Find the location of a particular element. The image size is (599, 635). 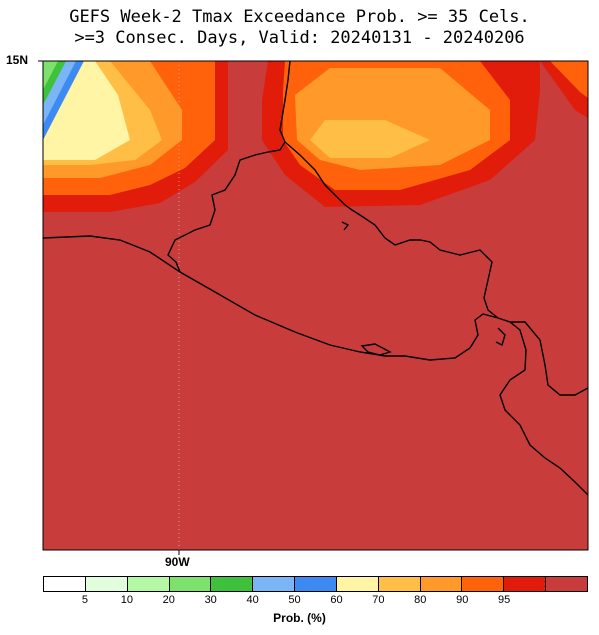

colorbar-label-30: 30 is located at coordinates (210, 600).